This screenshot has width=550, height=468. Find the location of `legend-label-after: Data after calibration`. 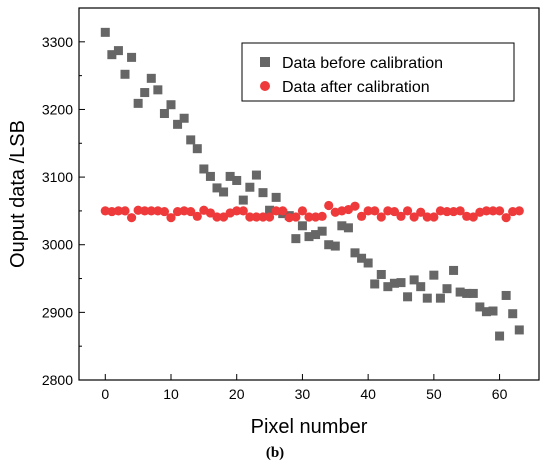

legend-label-after: Data after calibration is located at coordinates (356, 87).